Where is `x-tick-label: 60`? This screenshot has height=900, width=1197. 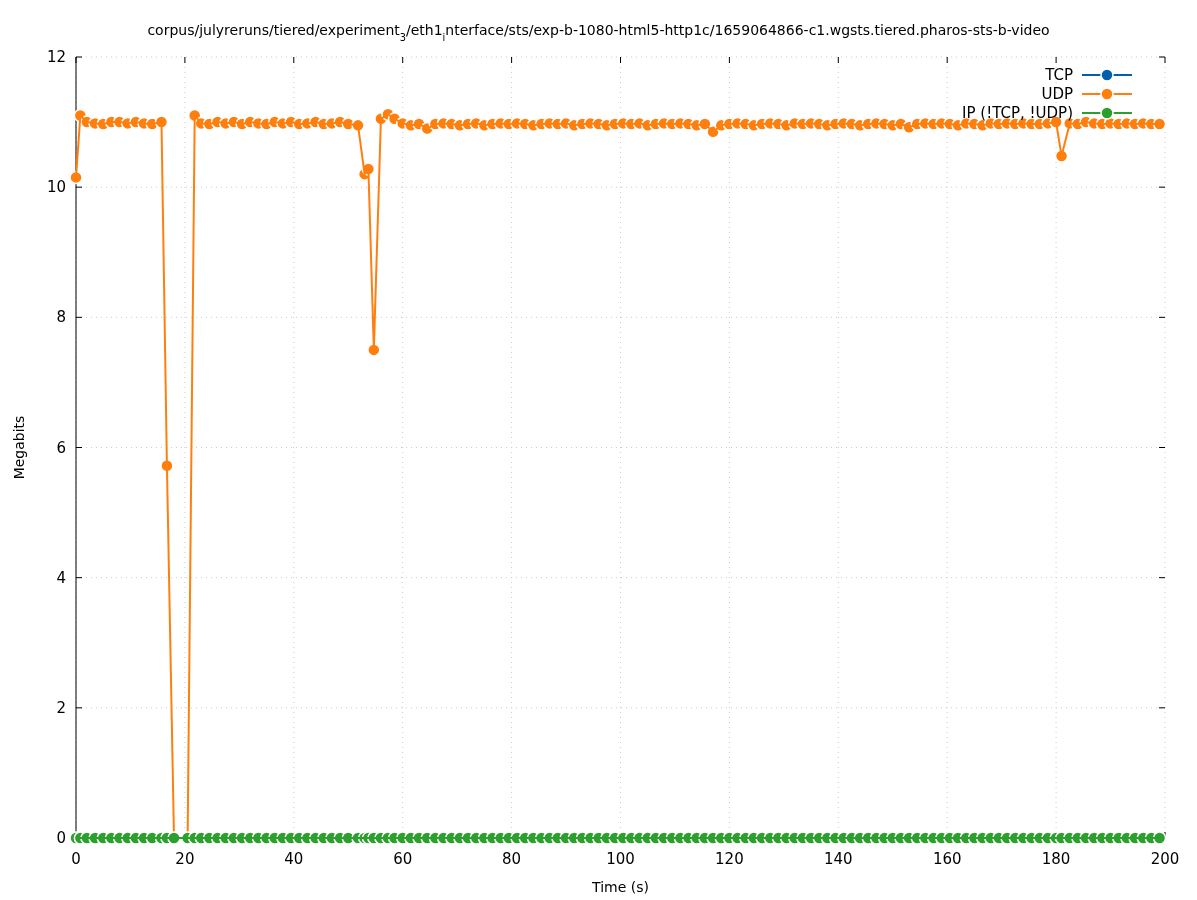 x-tick-label: 60 is located at coordinates (403, 859).